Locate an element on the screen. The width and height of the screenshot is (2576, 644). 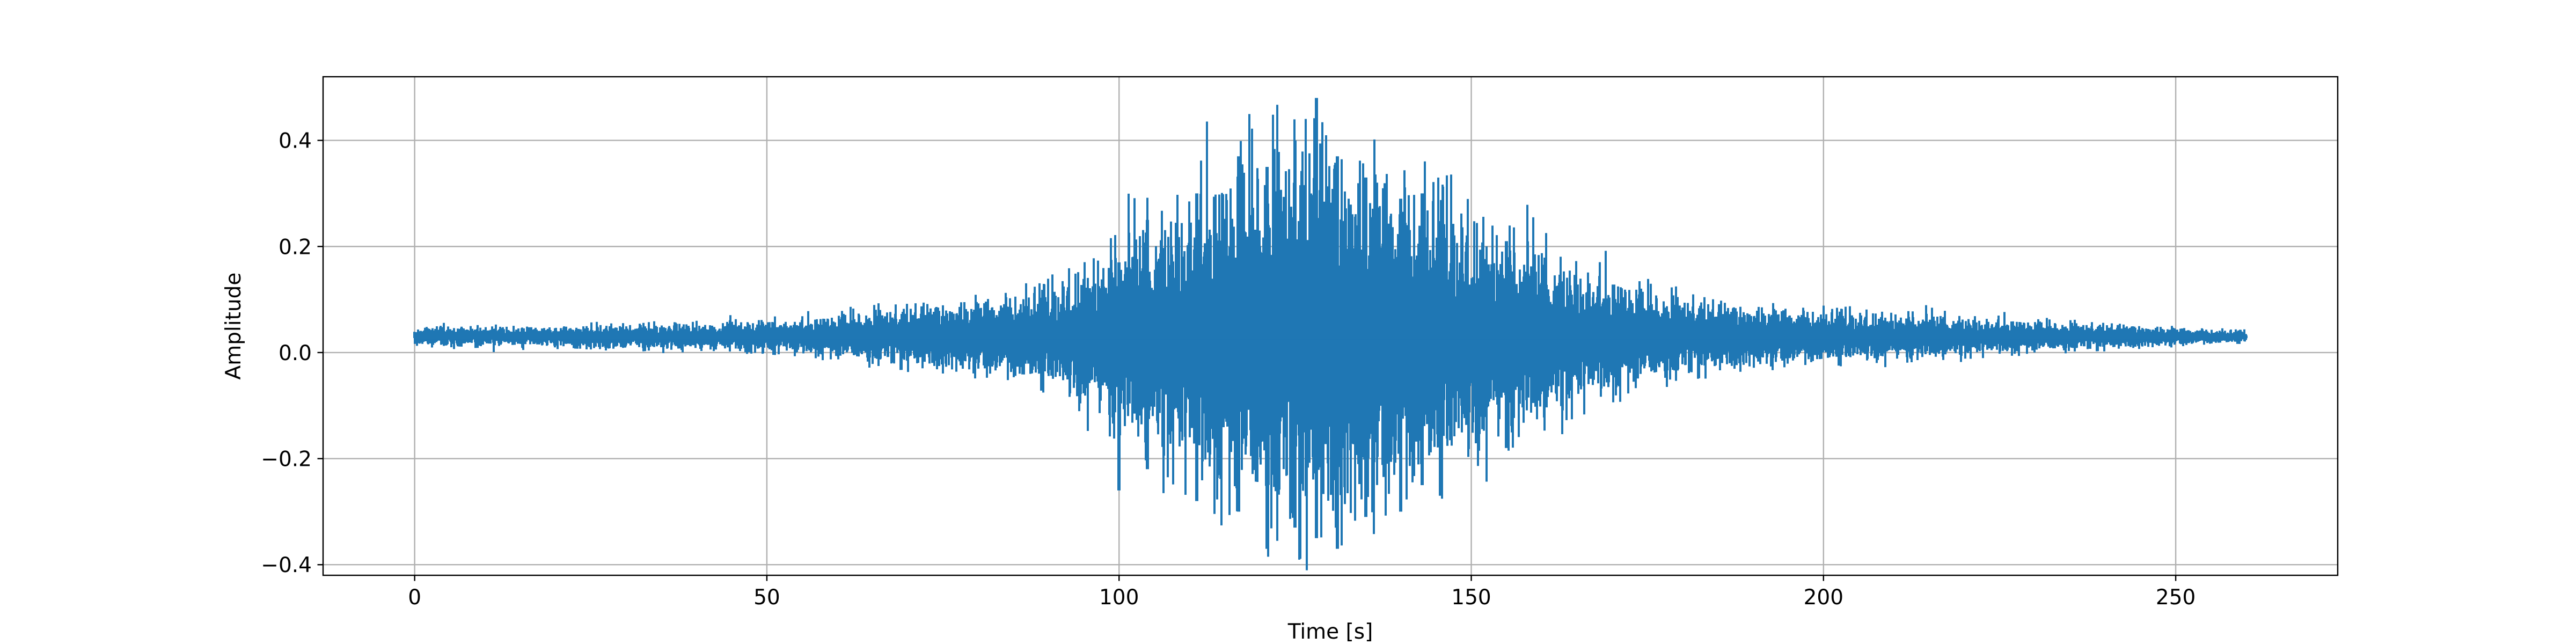
y-tick-label: −0.2 is located at coordinates (286, 460).